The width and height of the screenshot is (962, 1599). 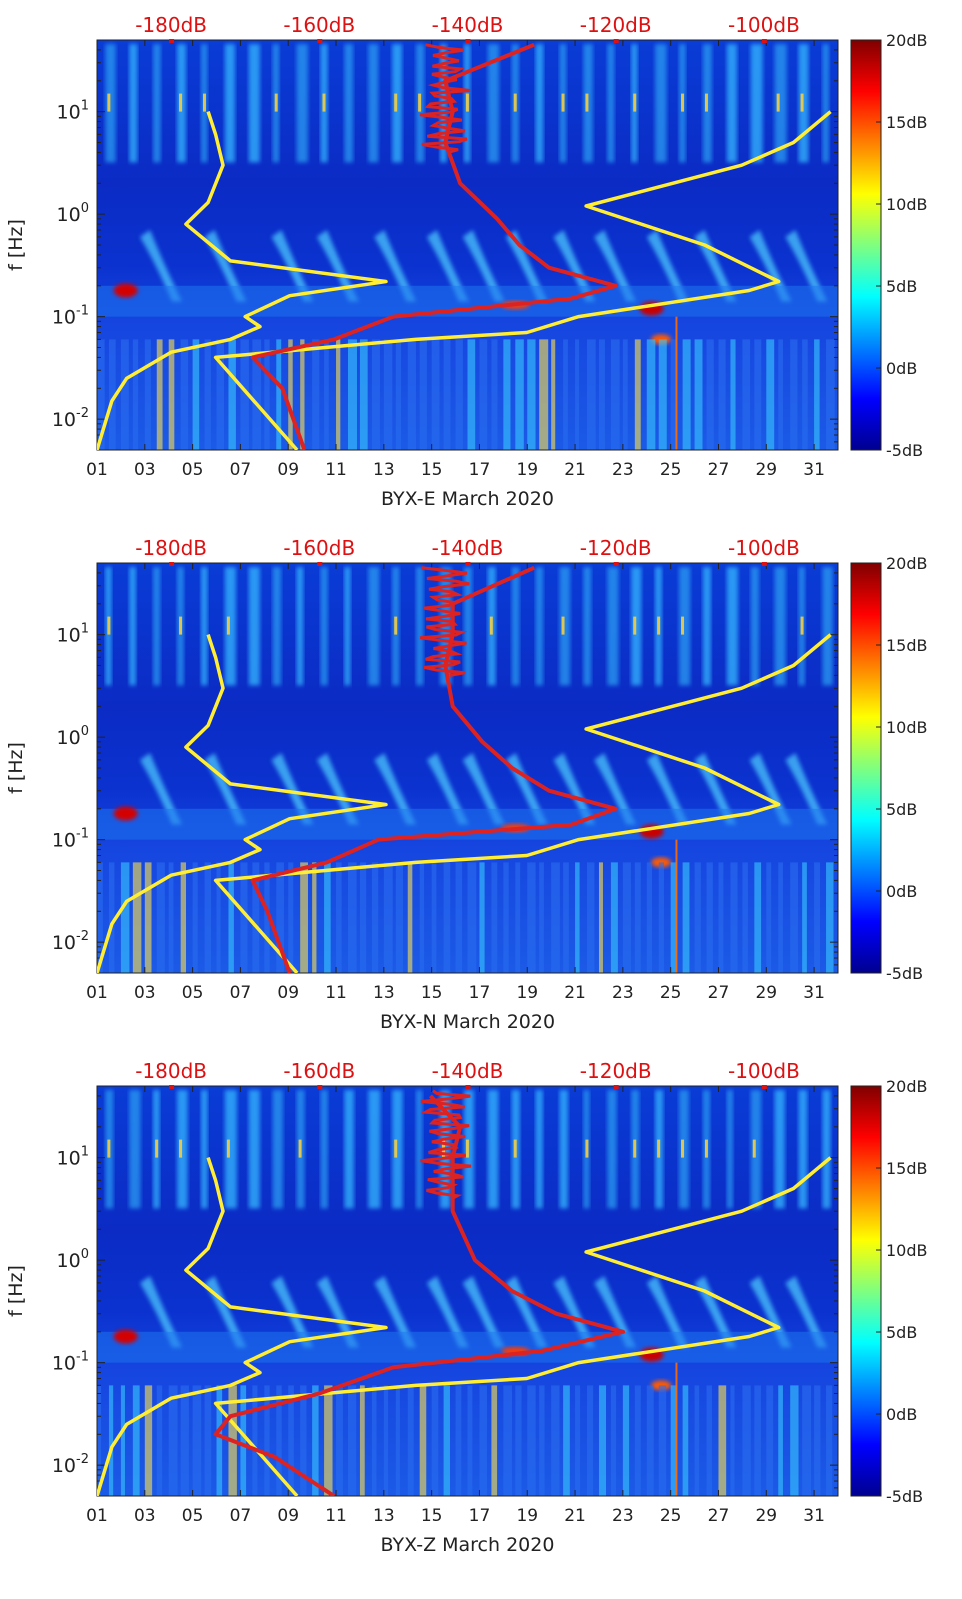 What do you see at coordinates (467, 1022) in the screenshot?
I see `x-axis-label: BYX-N March 2020` at bounding box center [467, 1022].